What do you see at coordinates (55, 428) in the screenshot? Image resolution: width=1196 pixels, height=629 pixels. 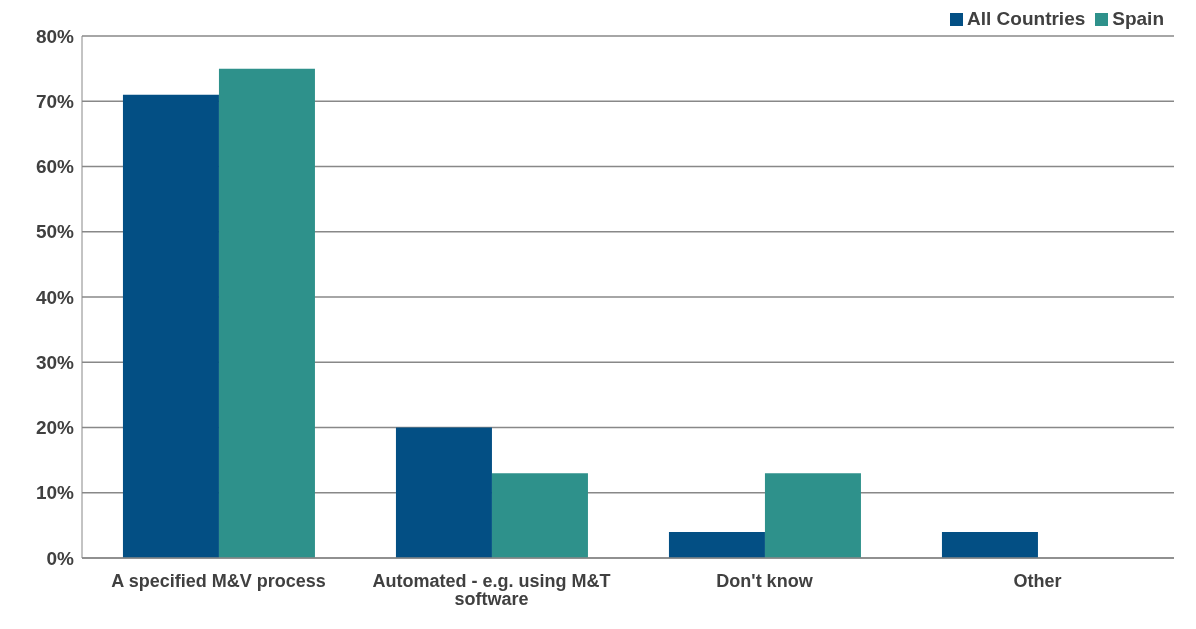 I see `y-tick-label: 20%` at bounding box center [55, 428].